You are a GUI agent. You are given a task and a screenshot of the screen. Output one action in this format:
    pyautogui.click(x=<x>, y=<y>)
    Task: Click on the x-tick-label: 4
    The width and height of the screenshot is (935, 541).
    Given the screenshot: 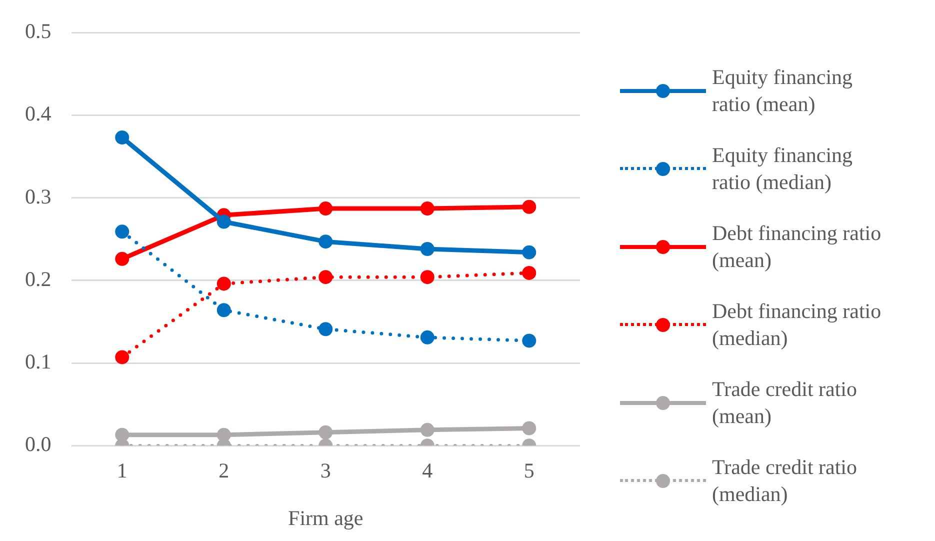 What is the action you would take?
    pyautogui.click(x=428, y=470)
    